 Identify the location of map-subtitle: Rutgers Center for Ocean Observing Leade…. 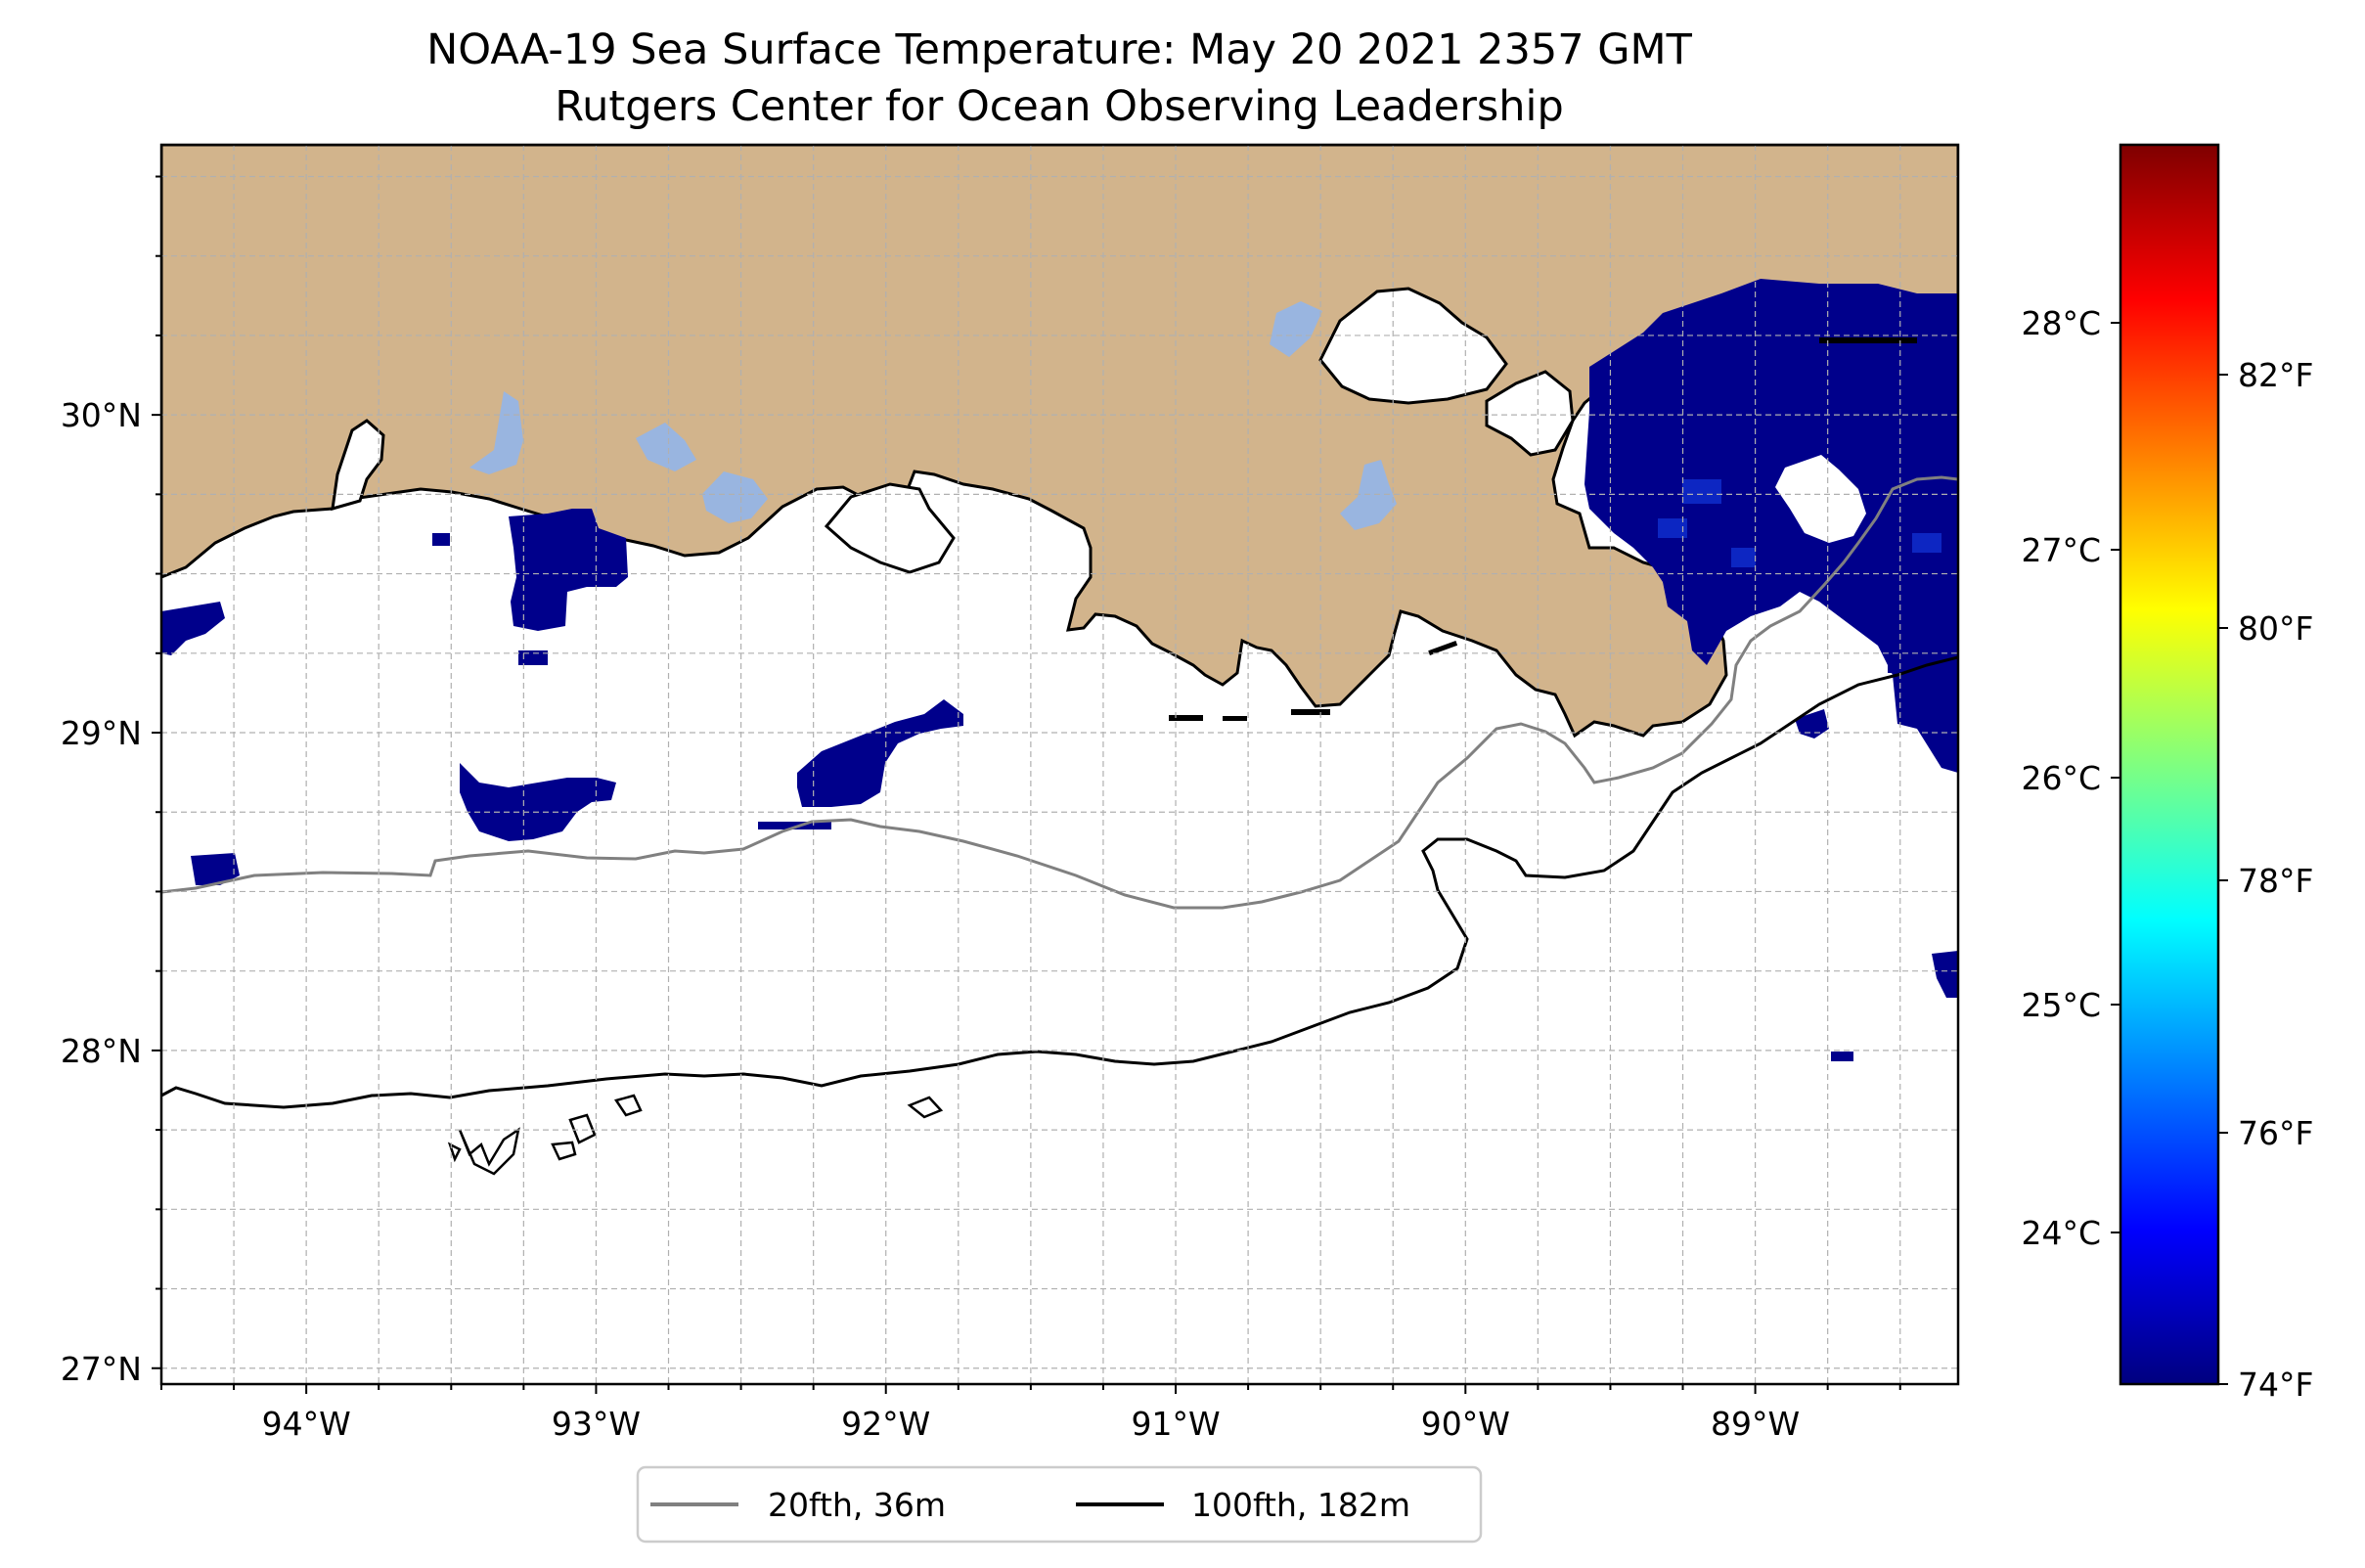
(1059, 106).